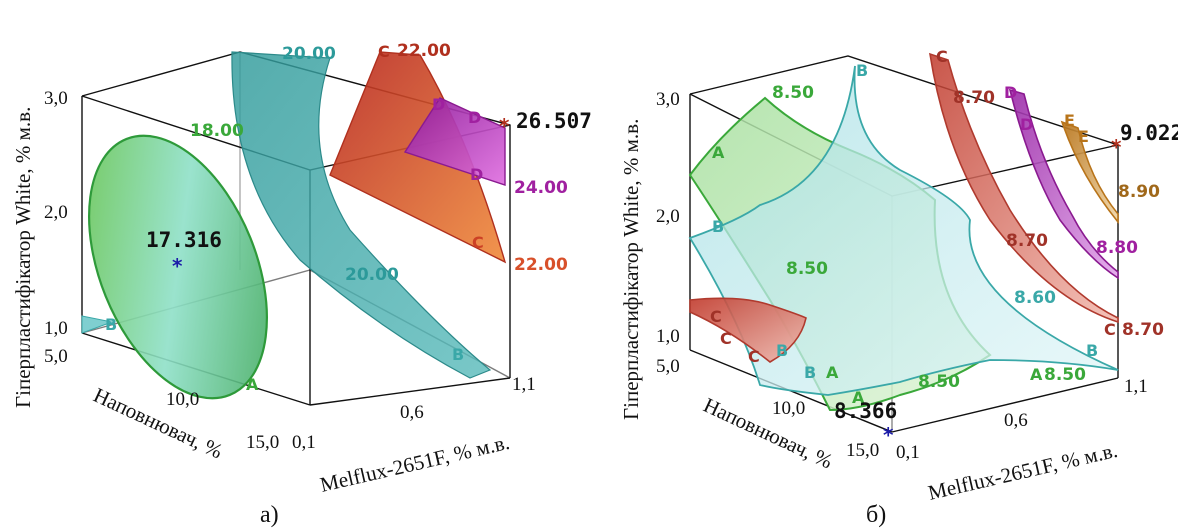  Describe the element at coordinates (476, 174) in the screenshot. I see `letter-d-3: D` at that location.